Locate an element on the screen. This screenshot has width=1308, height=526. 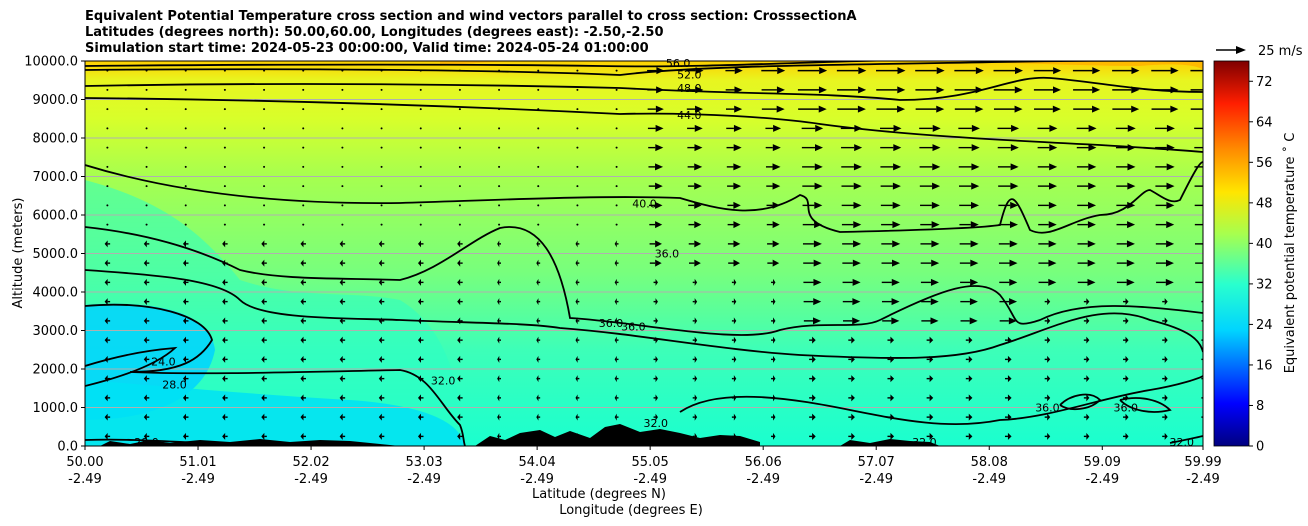
x-tick-label-lon: -2.49 is located at coordinates (424, 479).